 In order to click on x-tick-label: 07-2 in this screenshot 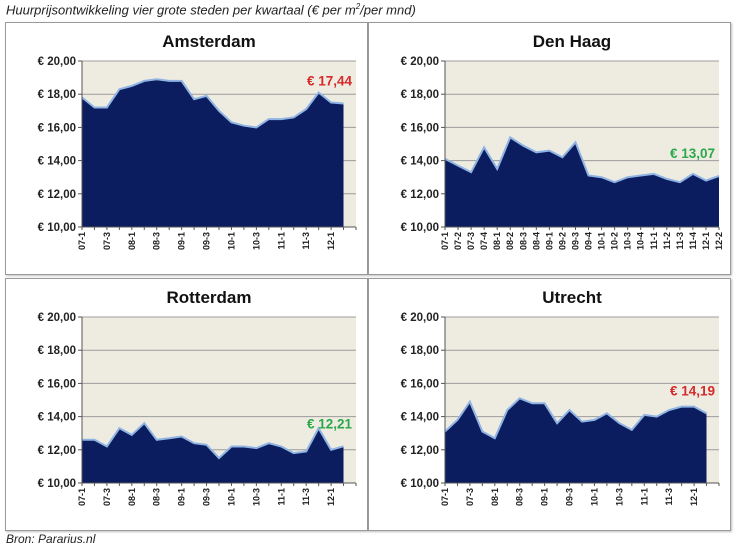, I will do `click(458, 241)`.